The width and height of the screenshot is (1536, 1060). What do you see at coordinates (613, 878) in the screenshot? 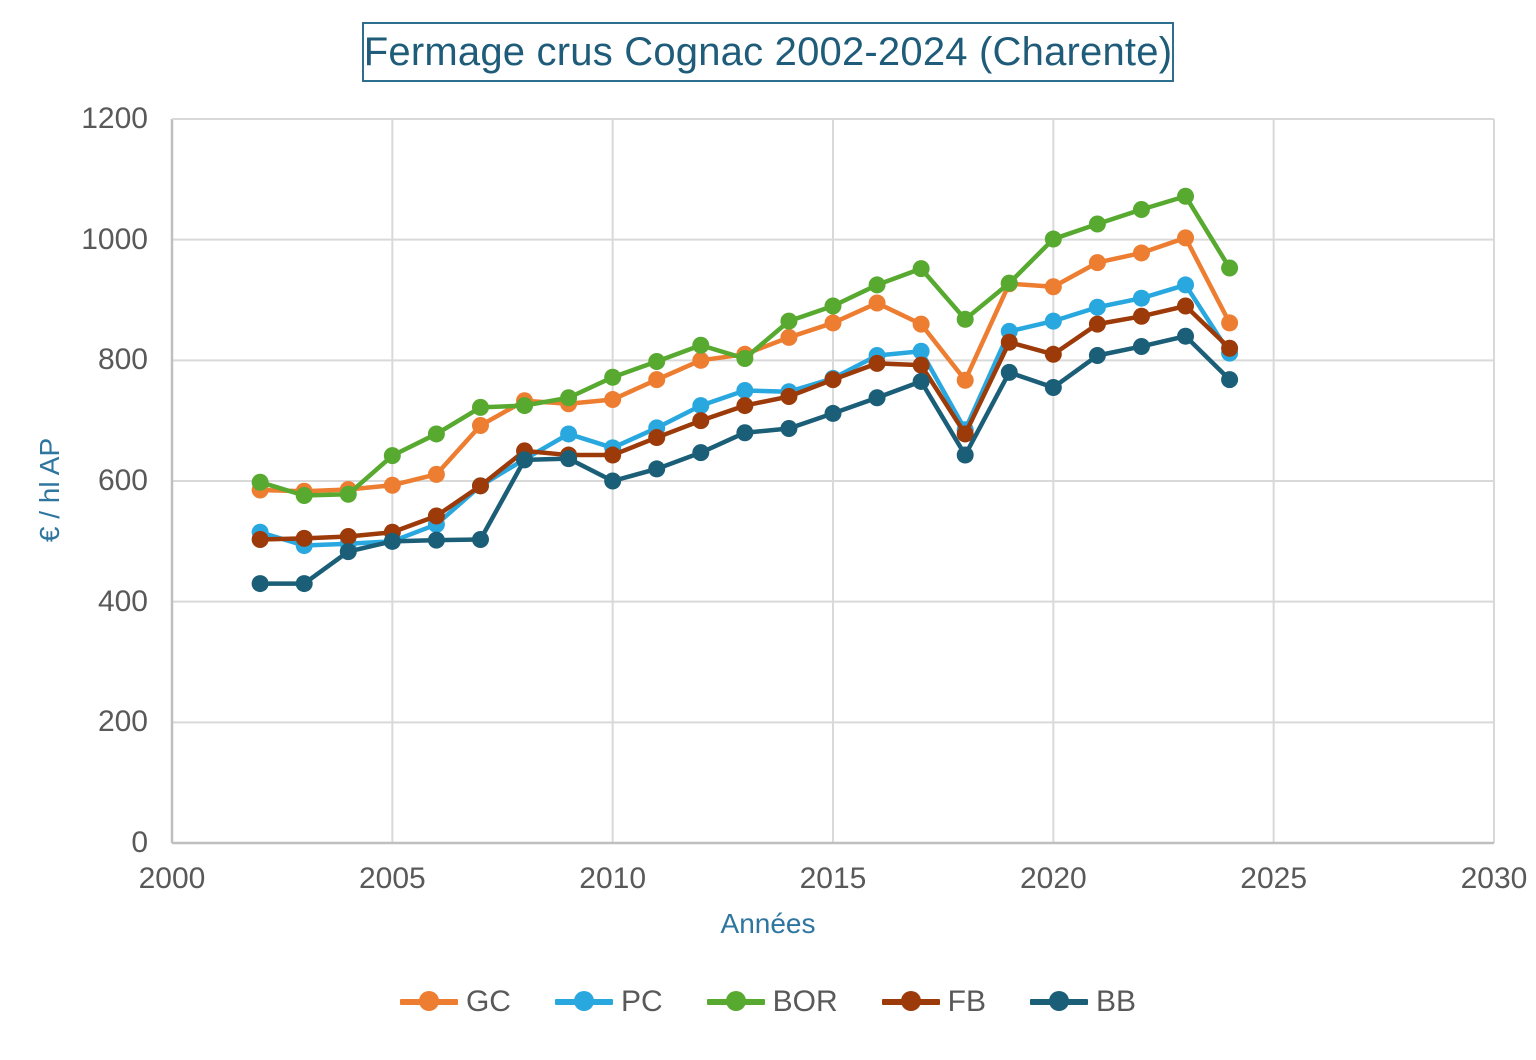
I see `x-tick-label: 2010` at bounding box center [613, 878].